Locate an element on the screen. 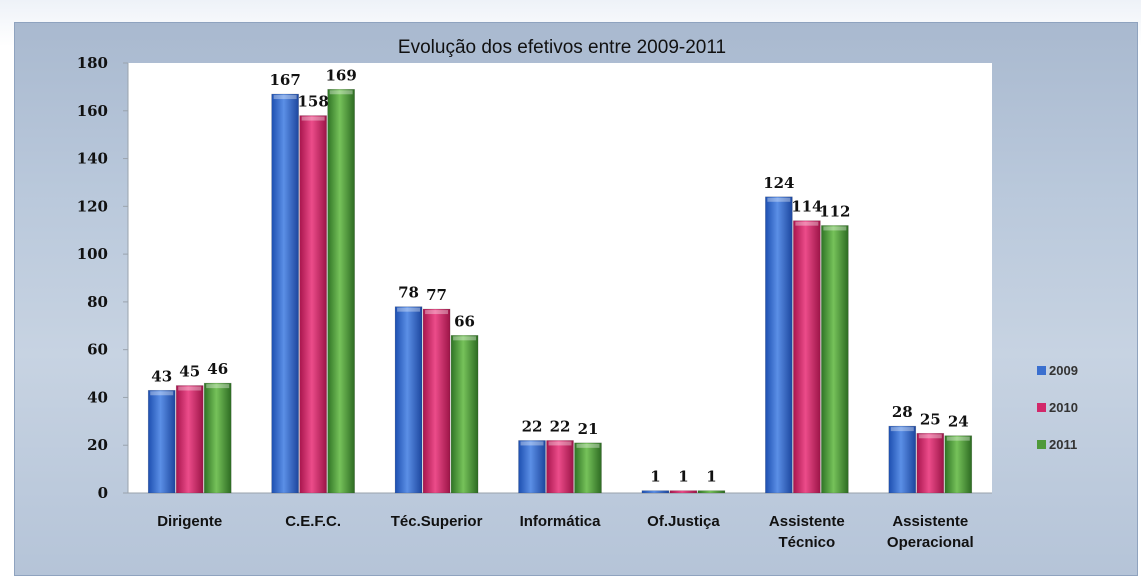 This screenshot has width=1141, height=581. legend-label: 2010 is located at coordinates (1063, 407).